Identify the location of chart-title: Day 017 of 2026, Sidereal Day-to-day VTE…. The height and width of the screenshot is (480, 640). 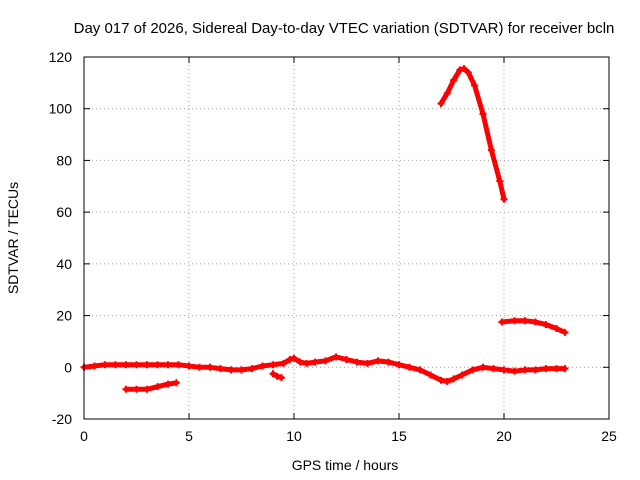
(344, 28).